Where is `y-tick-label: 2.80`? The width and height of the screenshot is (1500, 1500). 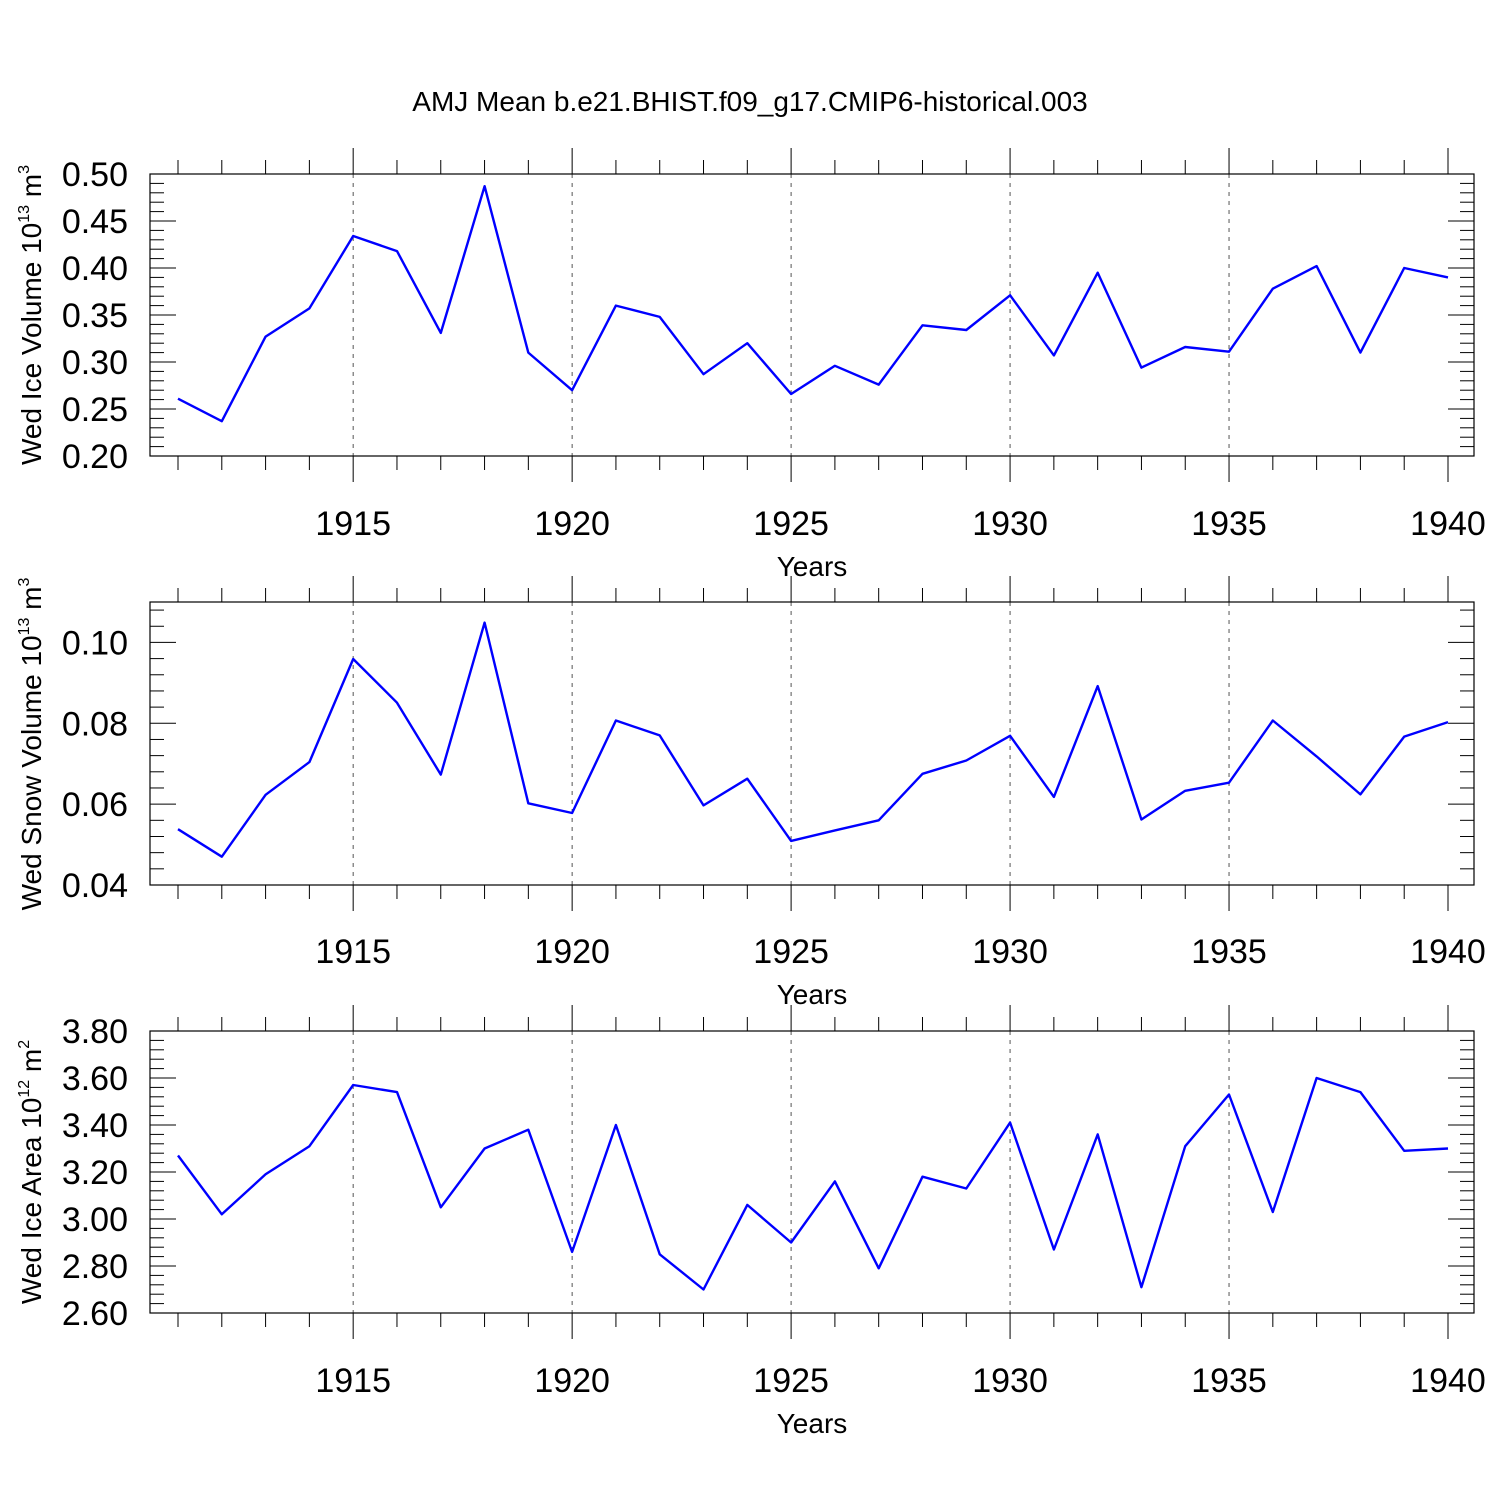 y-tick-label: 2.80 is located at coordinates (95, 1267).